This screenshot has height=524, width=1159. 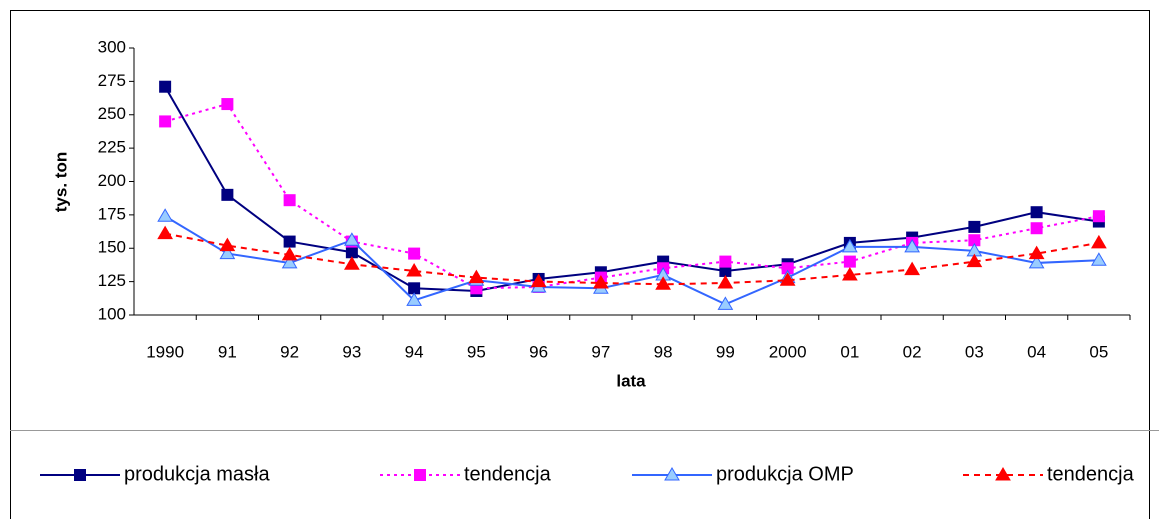 What do you see at coordinates (351, 351) in the screenshot?
I see `x-tick-label: 93` at bounding box center [351, 351].